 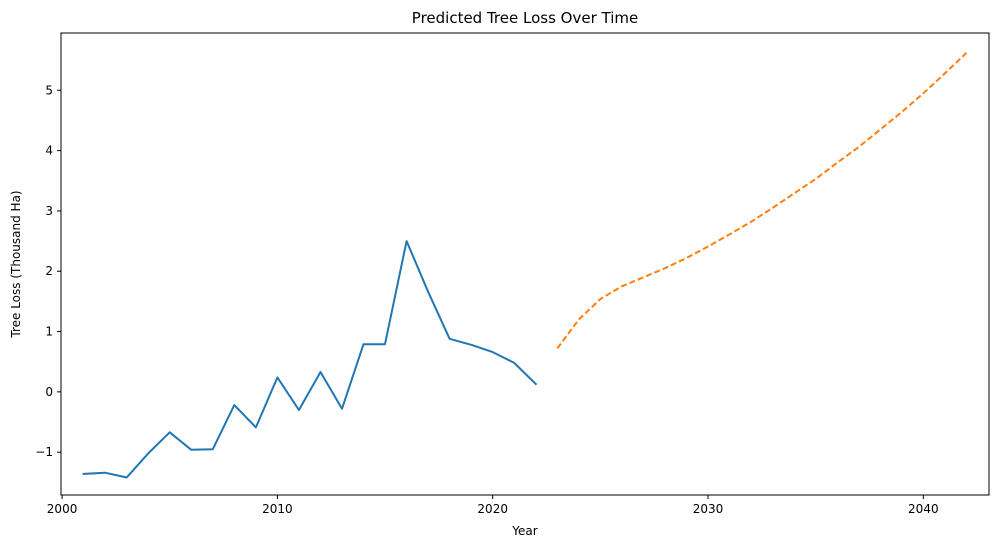 What do you see at coordinates (49, 211) in the screenshot?
I see `y-tick-label: 3` at bounding box center [49, 211].